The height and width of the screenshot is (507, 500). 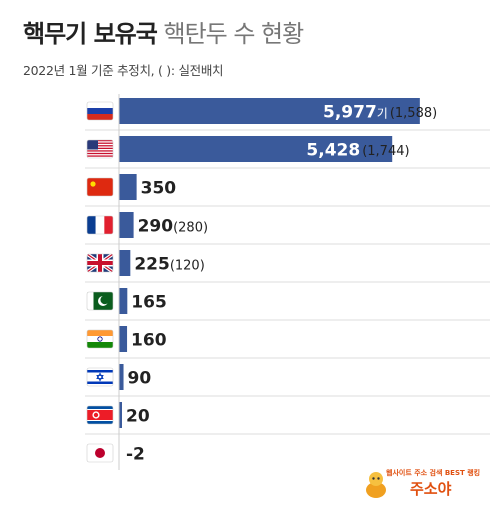 I want to click on flag-uk-icon, so click(x=100, y=263).